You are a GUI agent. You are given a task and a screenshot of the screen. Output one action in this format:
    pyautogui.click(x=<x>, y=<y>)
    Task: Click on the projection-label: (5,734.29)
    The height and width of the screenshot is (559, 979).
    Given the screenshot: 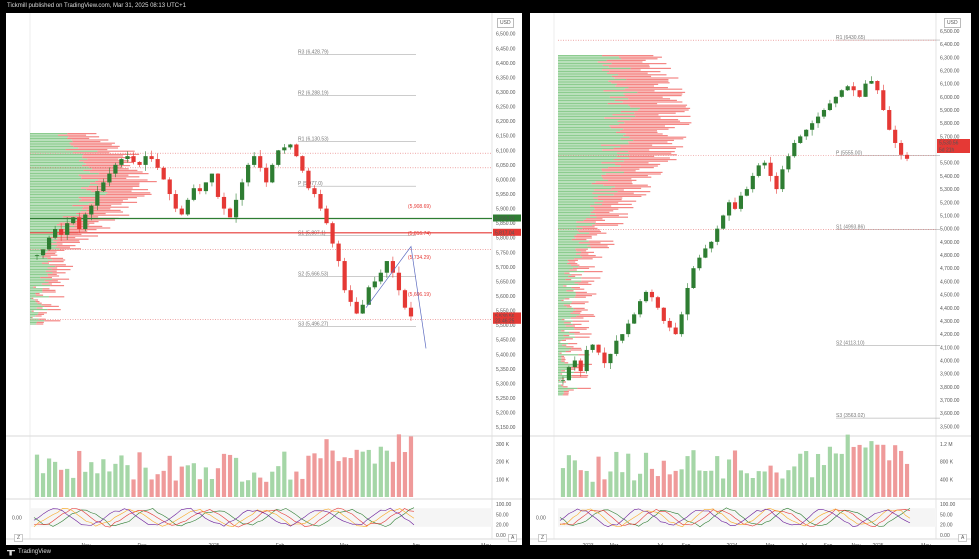 What is the action you would take?
    pyautogui.click(x=419, y=258)
    